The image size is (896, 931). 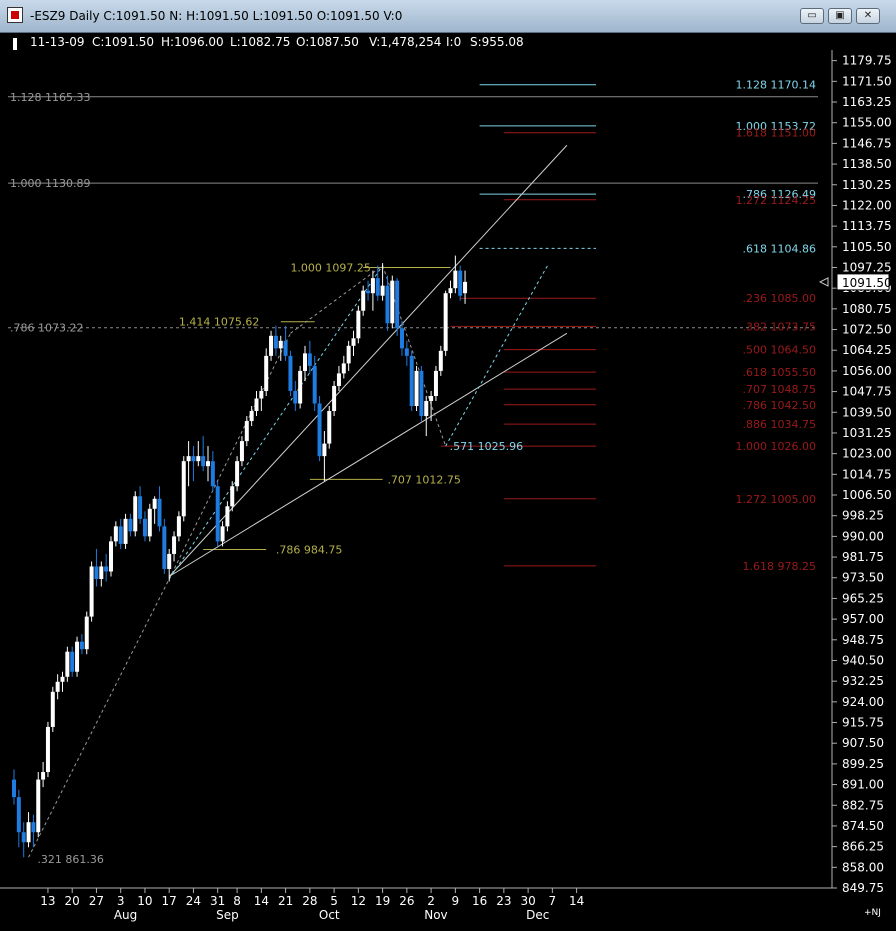 What do you see at coordinates (779, 248) in the screenshot?
I see `fib-level-label: .618 1104.86` at bounding box center [779, 248].